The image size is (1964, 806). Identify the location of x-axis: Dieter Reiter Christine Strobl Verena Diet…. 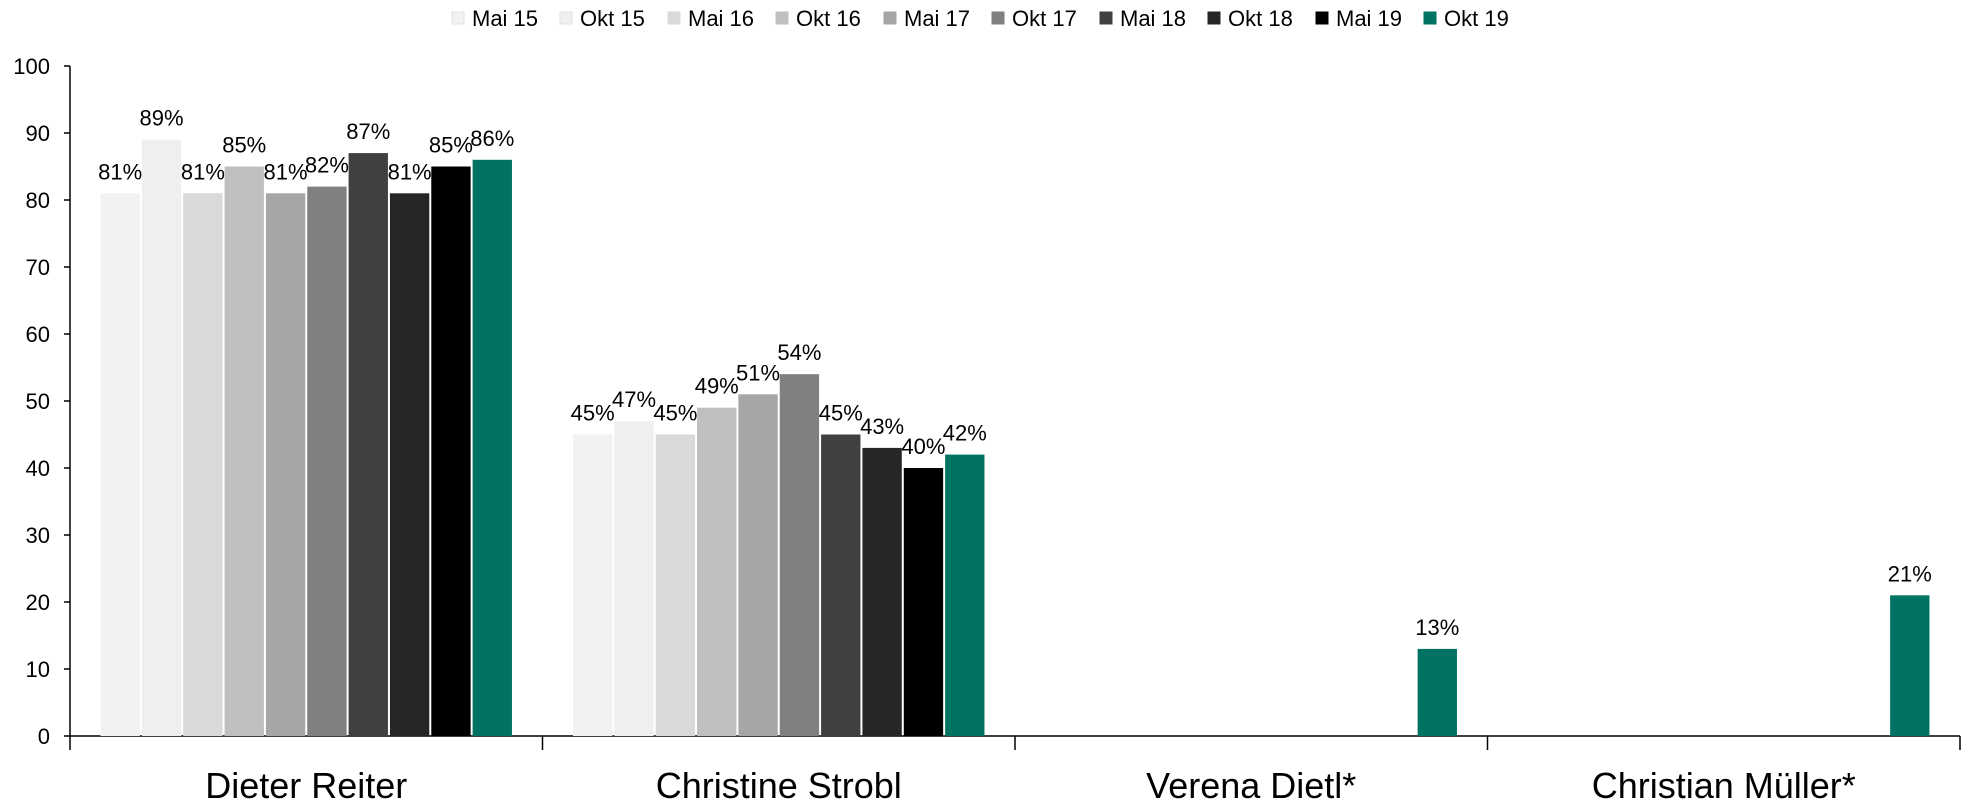
(1015, 770).